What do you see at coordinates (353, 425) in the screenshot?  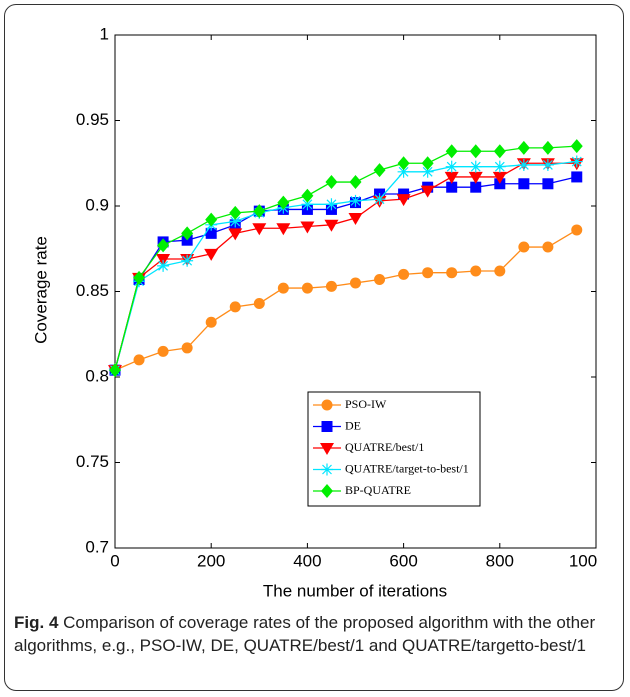 I see `legend-label: DE` at bounding box center [353, 425].